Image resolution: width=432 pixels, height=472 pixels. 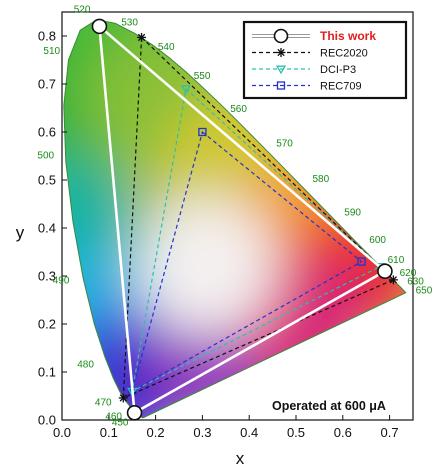 I want to click on wavelength-label: 470, so click(x=103, y=402).